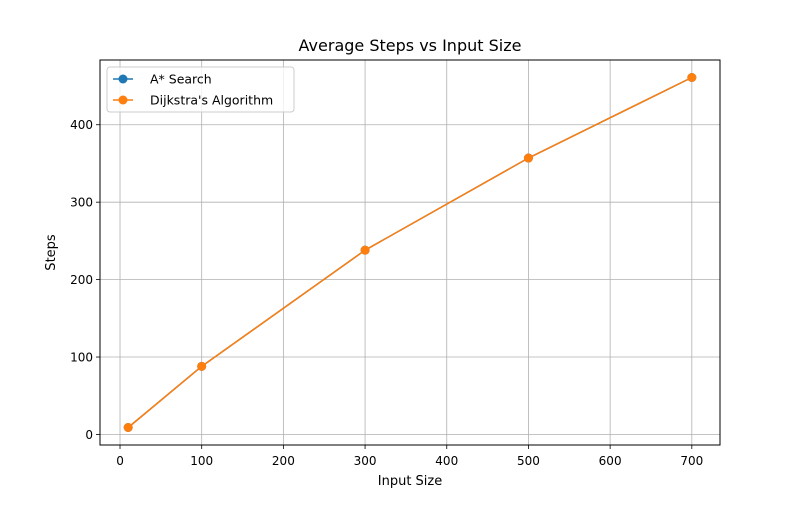 Image resolution: width=800 pixels, height=505 pixels. Describe the element at coordinates (410, 481) in the screenshot. I see `x-axis-label: Input Size` at that location.